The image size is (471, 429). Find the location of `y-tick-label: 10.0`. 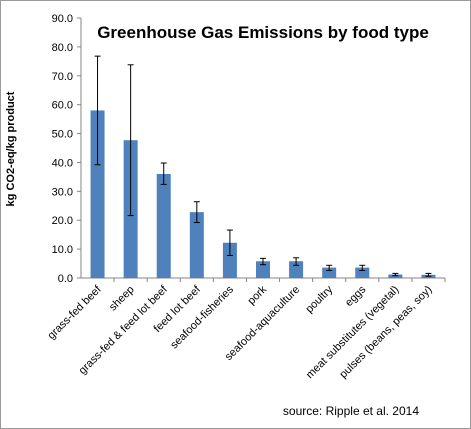

y-tick-label: 10.0 is located at coordinates (62, 250).